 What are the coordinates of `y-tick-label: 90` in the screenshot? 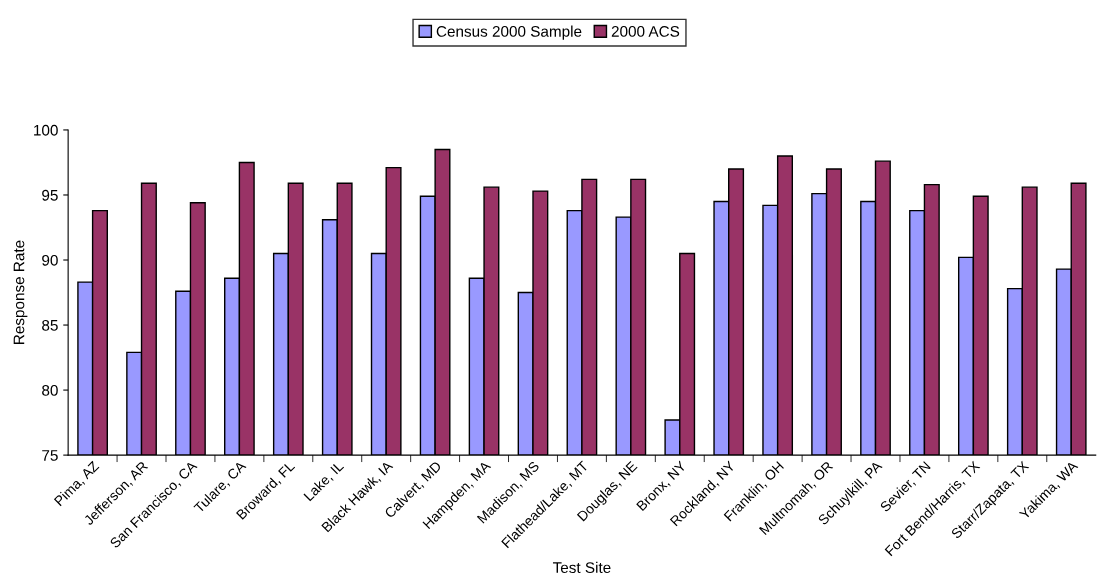 It's located at (50, 260).